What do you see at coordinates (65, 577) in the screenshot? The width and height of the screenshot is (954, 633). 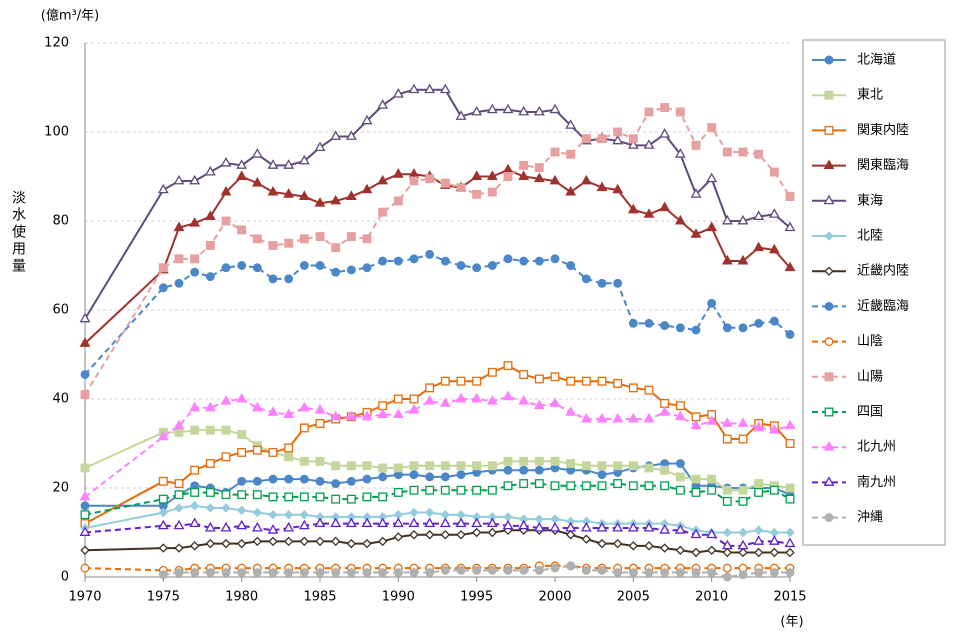 I see `y-tick-label: 0` at bounding box center [65, 577].